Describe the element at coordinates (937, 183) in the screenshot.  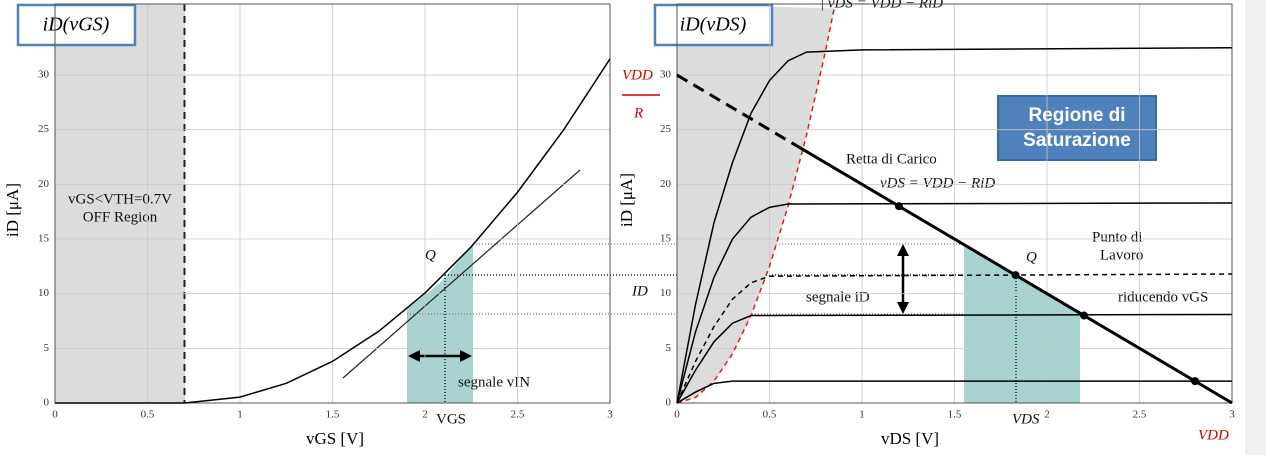
I see `annotation: vDS = VDD − RiD` at that location.